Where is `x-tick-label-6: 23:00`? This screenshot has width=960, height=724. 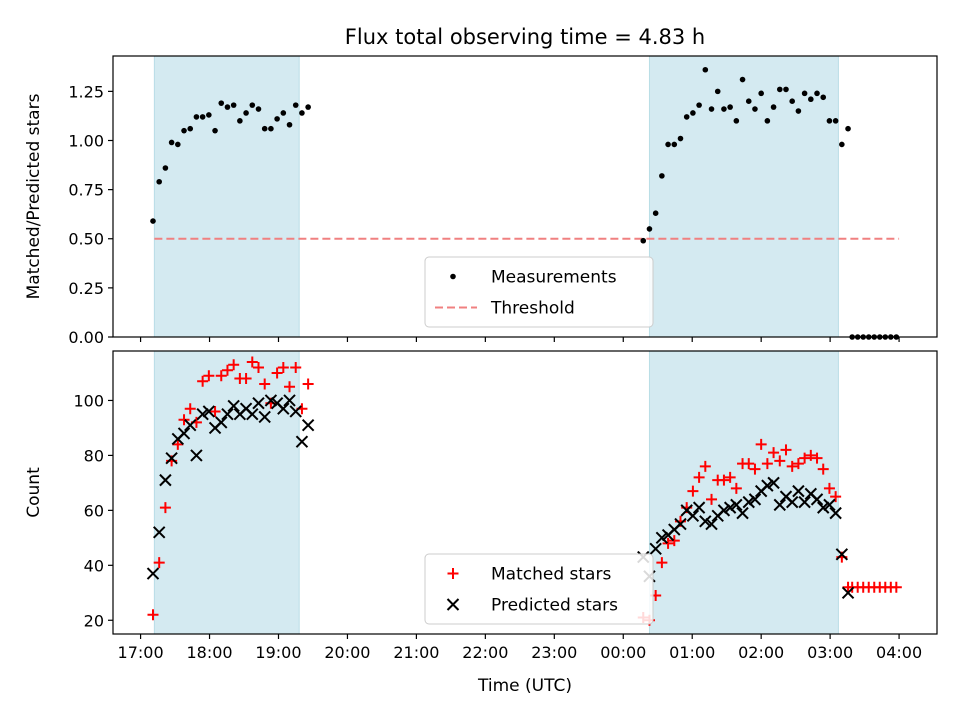
x-tick-label-6: 23:00 is located at coordinates (554, 652).